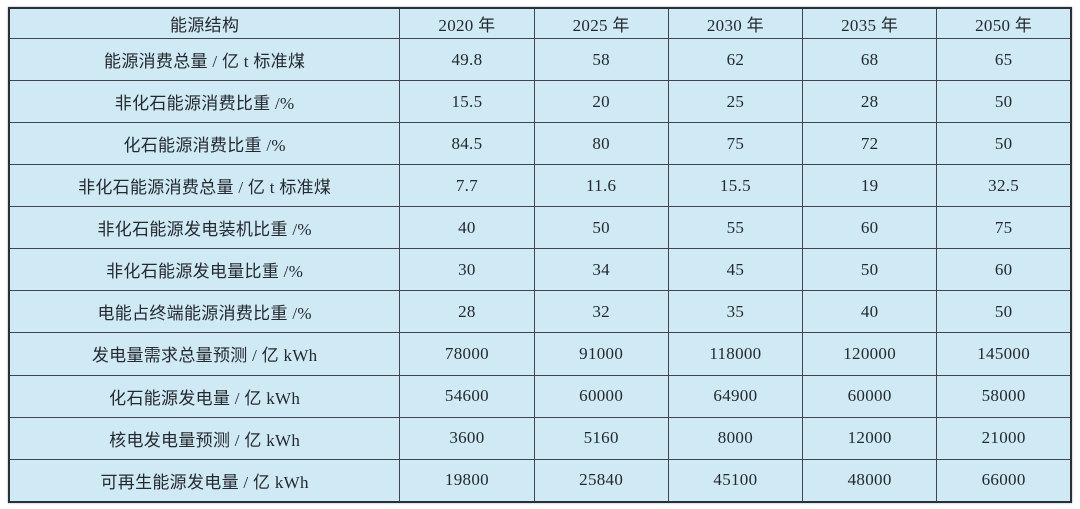 This screenshot has width=1080, height=509. I want to click on value-cell: 64900, so click(735, 396).